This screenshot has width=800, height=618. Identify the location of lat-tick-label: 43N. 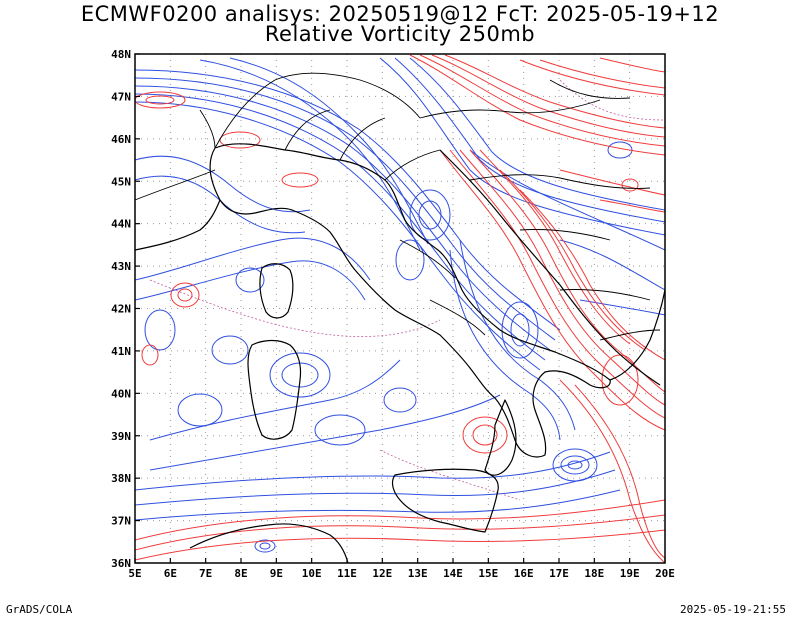
(121, 266).